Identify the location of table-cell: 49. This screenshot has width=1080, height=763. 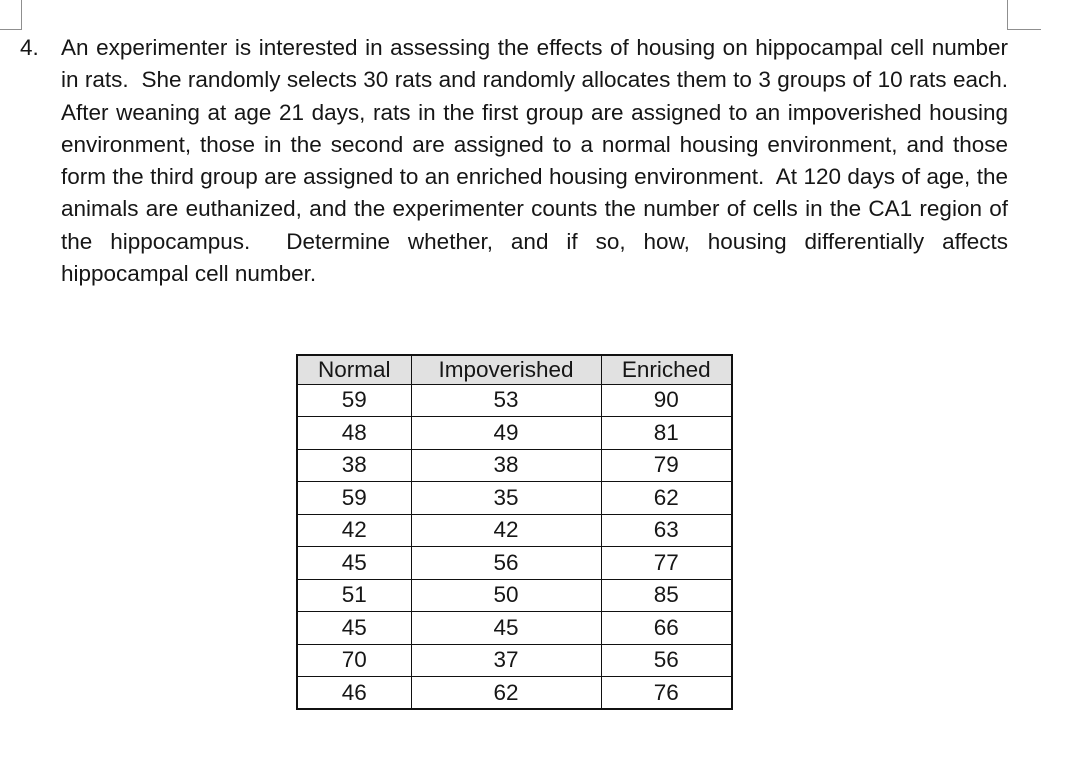
(506, 433).